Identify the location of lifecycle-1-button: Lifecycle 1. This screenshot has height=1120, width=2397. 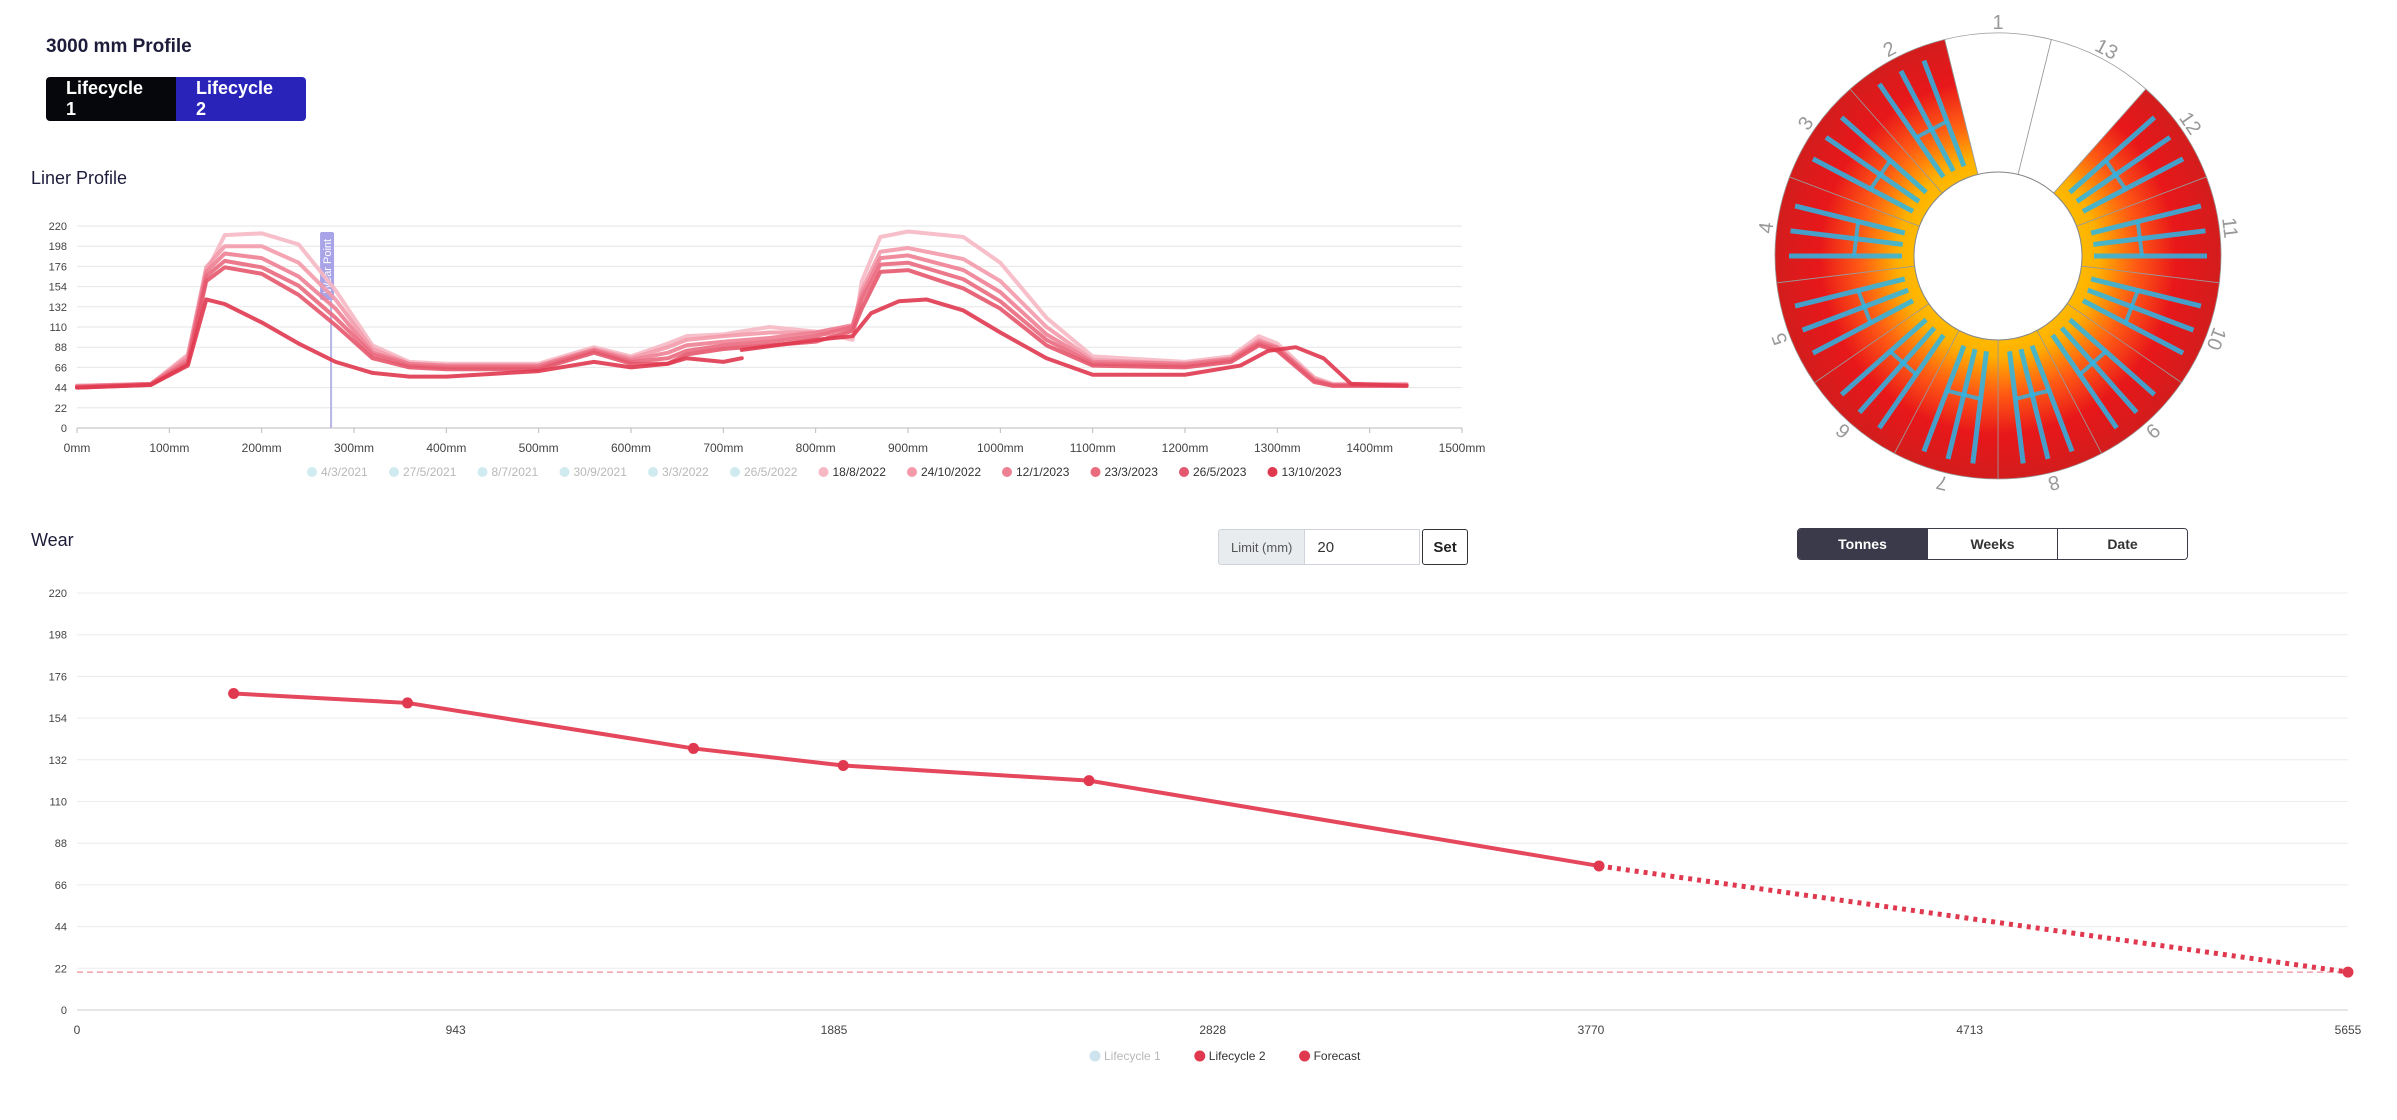
(111, 99).